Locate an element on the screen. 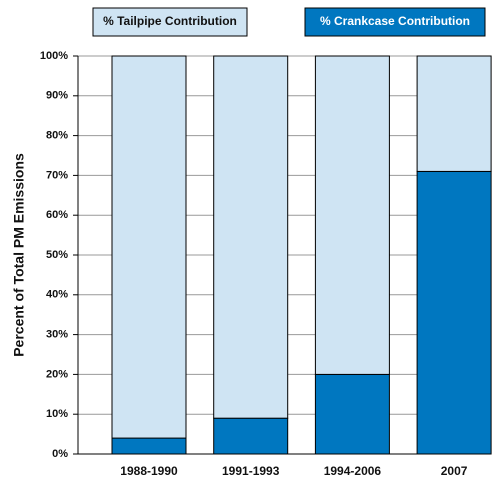 The height and width of the screenshot is (482, 496). legend-label: % Crankcase Contribution is located at coordinates (395, 21).